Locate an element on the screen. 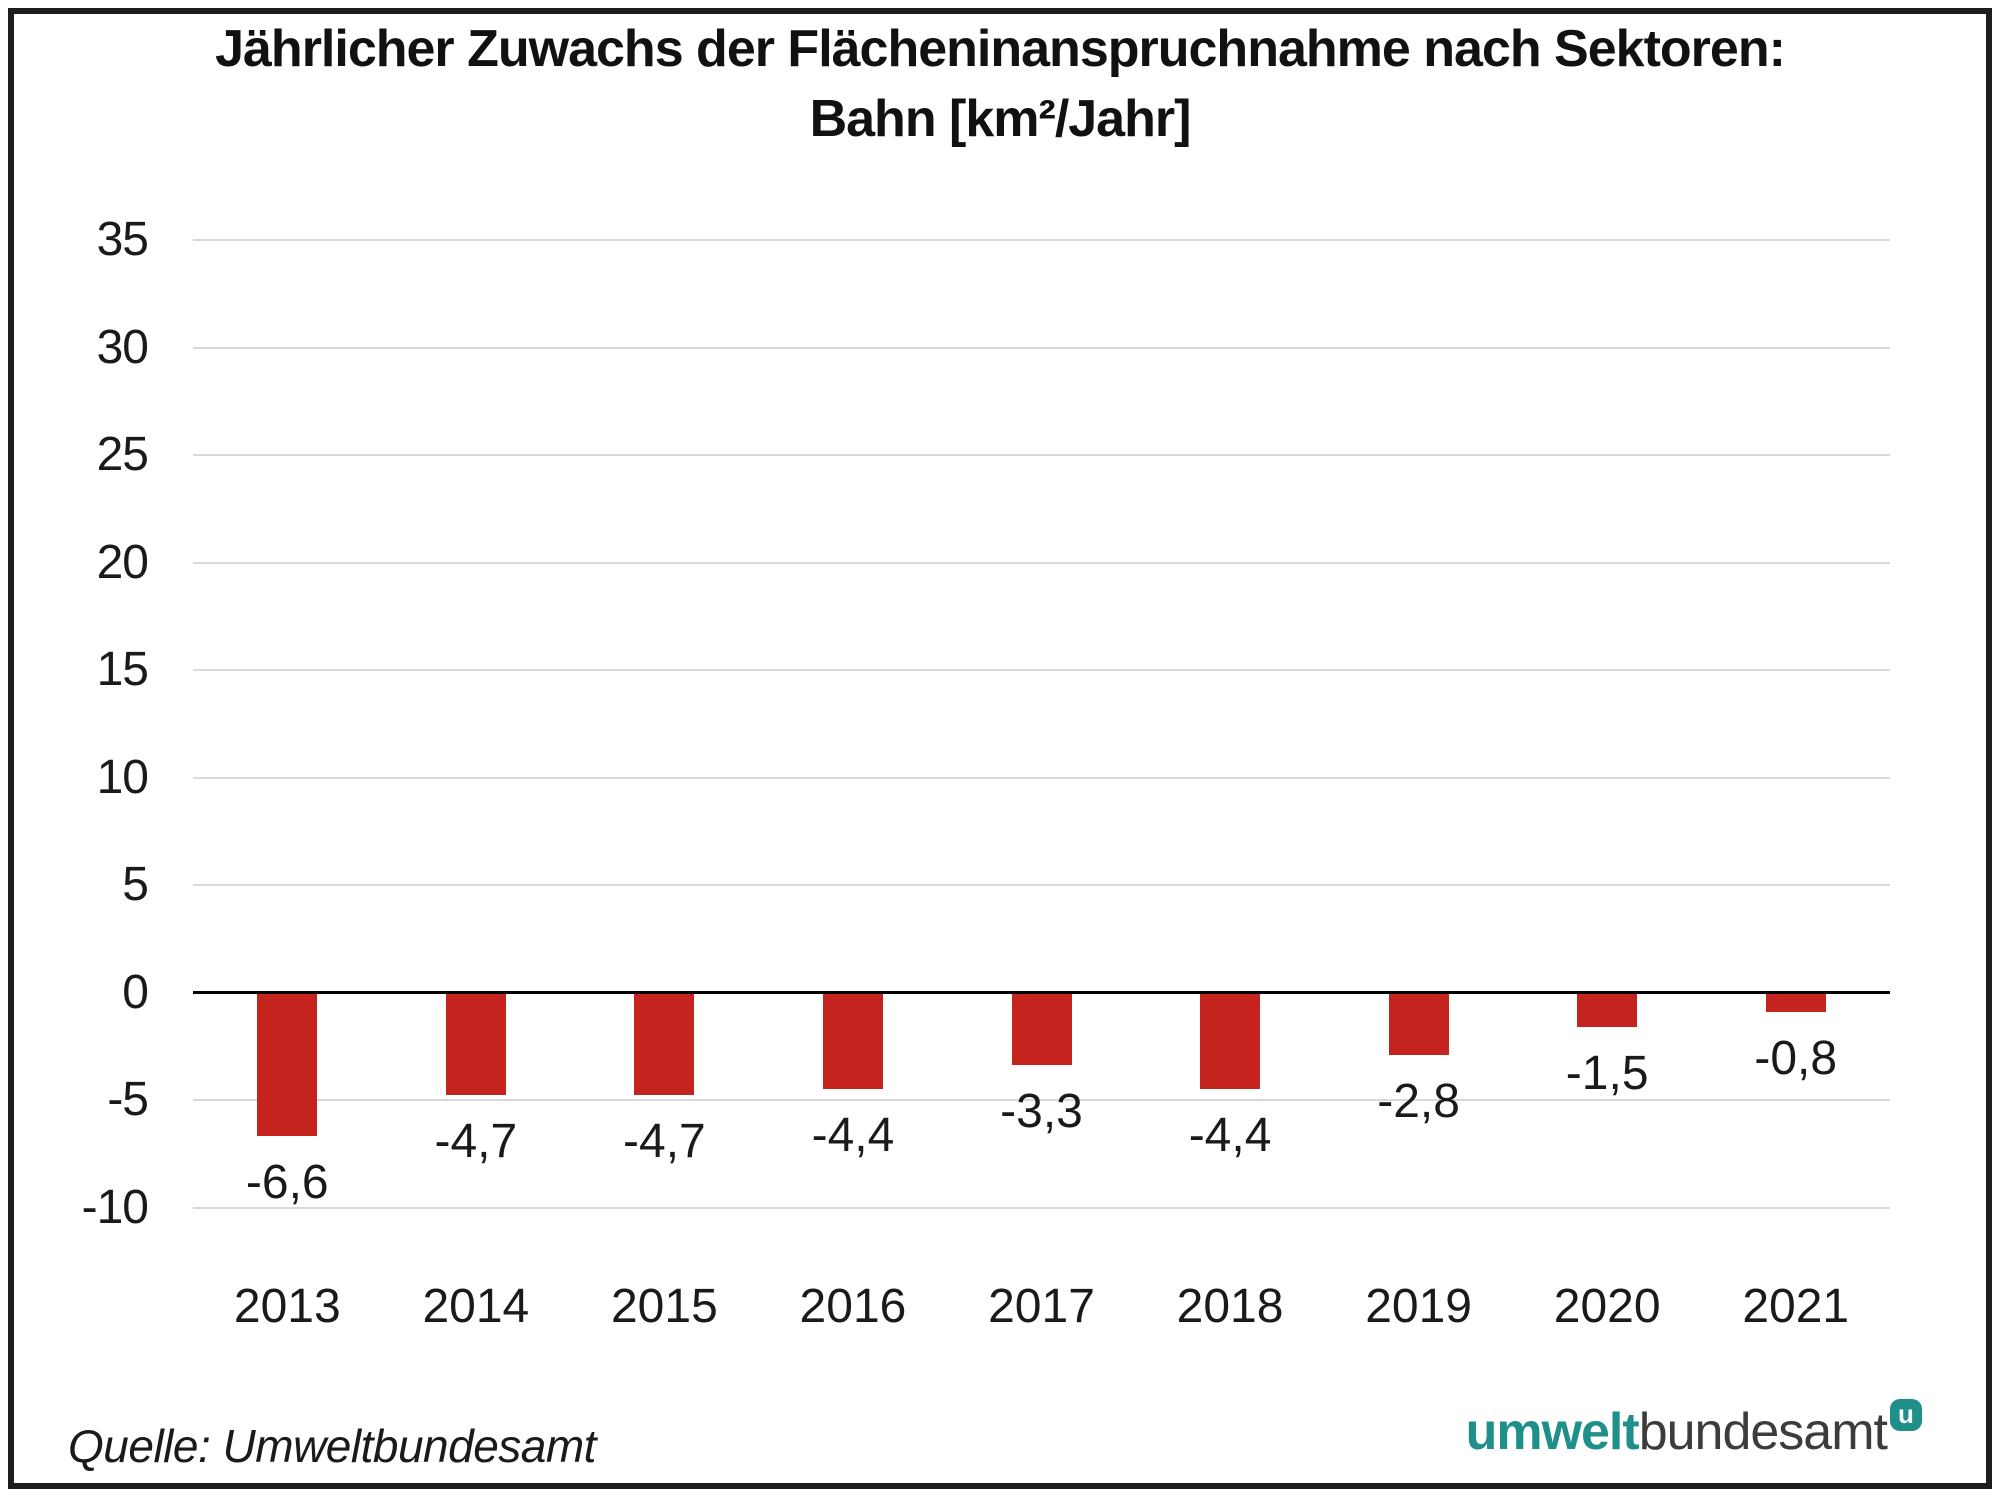 Image resolution: width=2000 pixels, height=1497 pixels. logo-u-badge-icon: u is located at coordinates (1906, 1415).